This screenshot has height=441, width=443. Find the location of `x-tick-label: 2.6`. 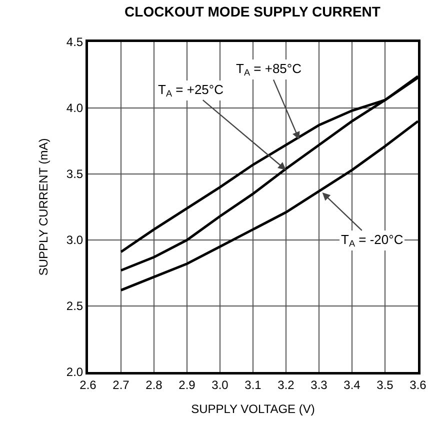

x-tick-label: 2.6 is located at coordinates (88, 385).